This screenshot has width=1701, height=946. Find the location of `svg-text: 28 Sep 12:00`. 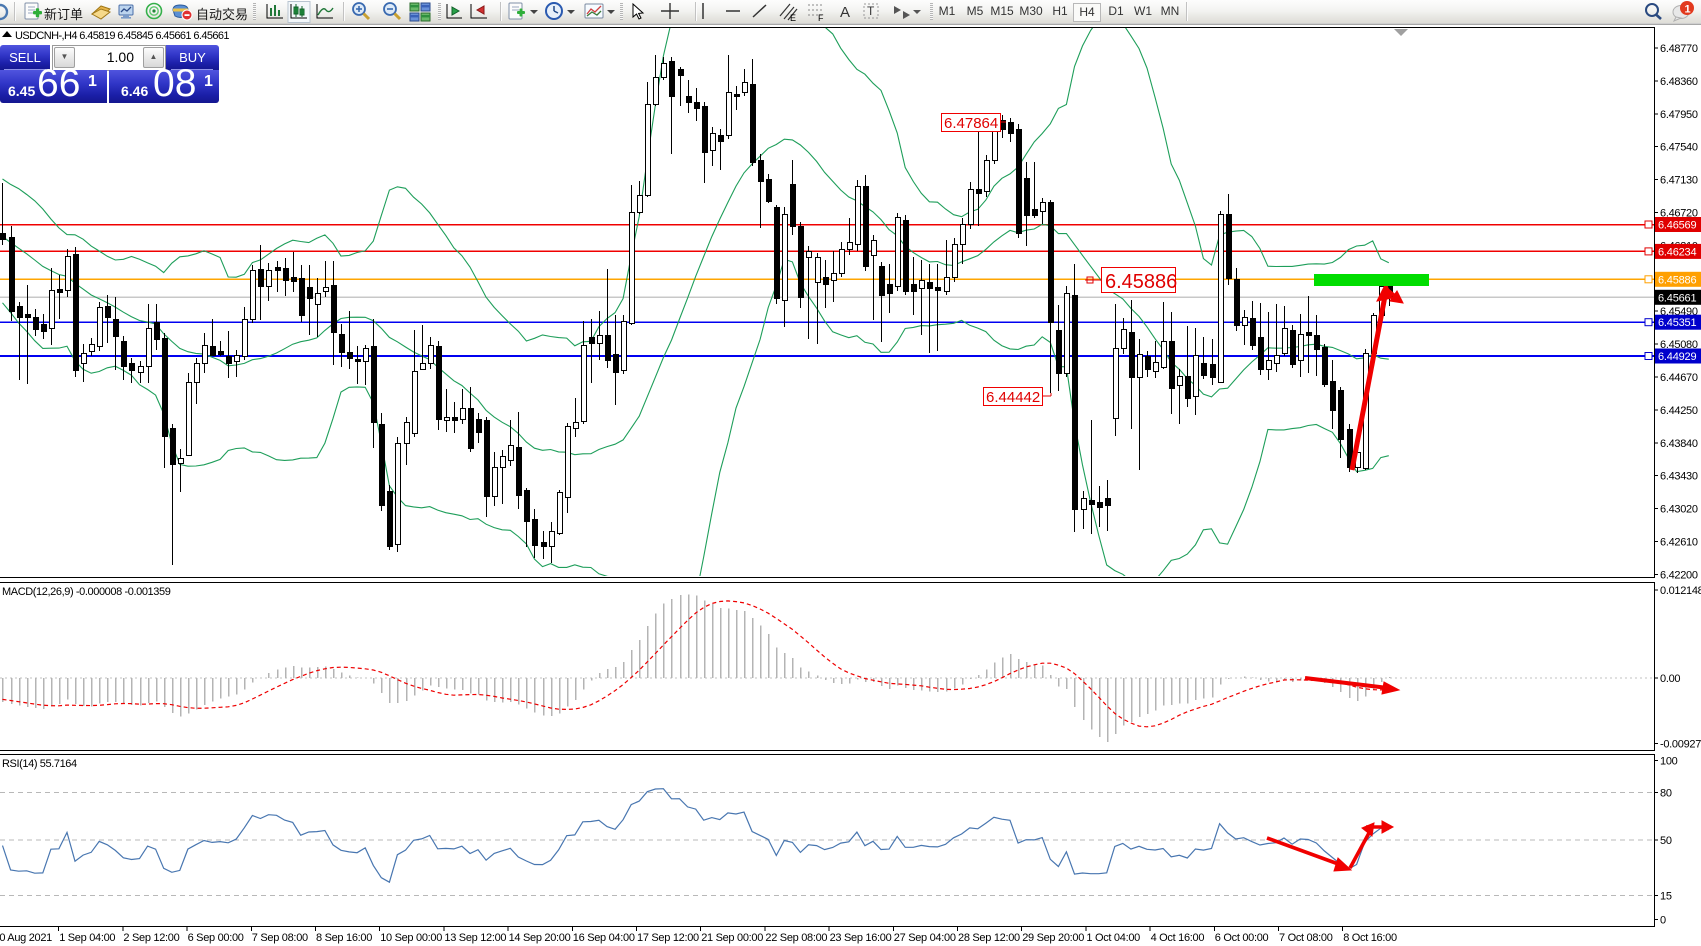

svg-text: 28 Sep 12:00 is located at coordinates (989, 938).